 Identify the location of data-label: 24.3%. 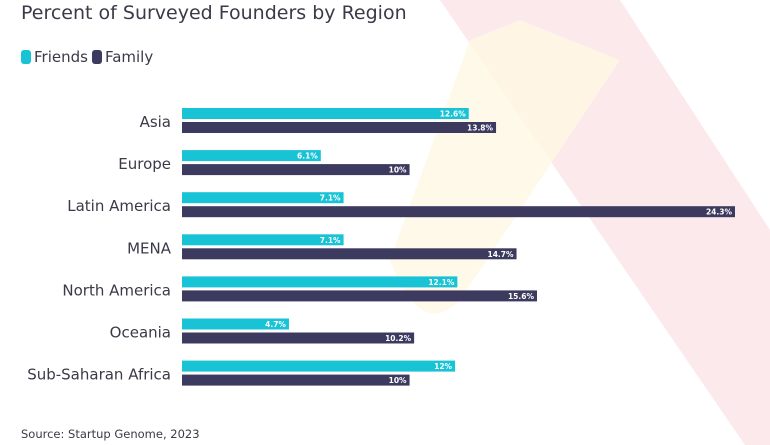
(719, 212).